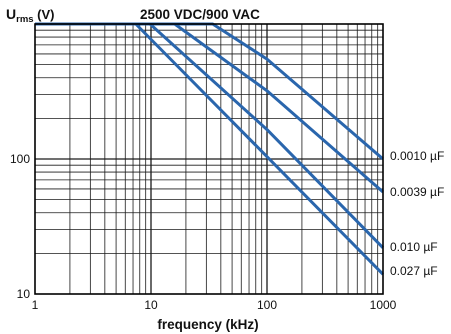  I want to click on x-tick-label: 1000, so click(383, 305).